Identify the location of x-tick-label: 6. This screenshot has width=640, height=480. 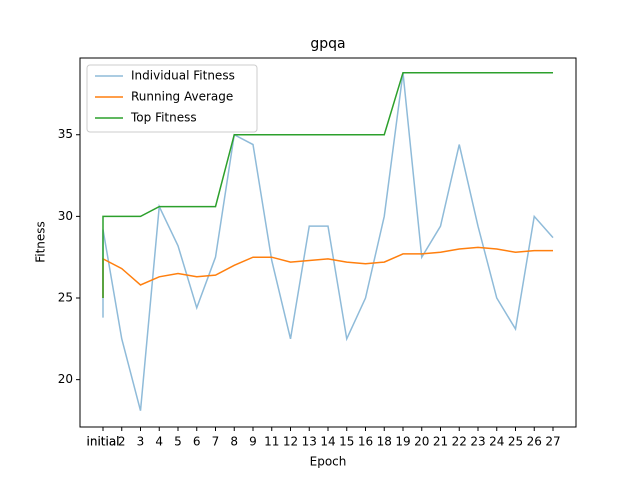
(197, 442).